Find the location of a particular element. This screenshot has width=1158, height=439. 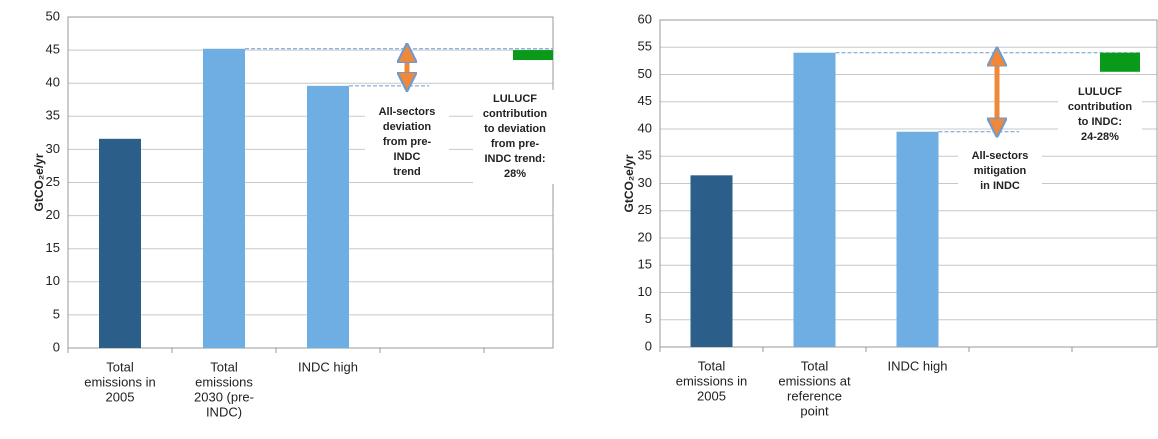

annotation: to deviation is located at coordinates (515, 129).